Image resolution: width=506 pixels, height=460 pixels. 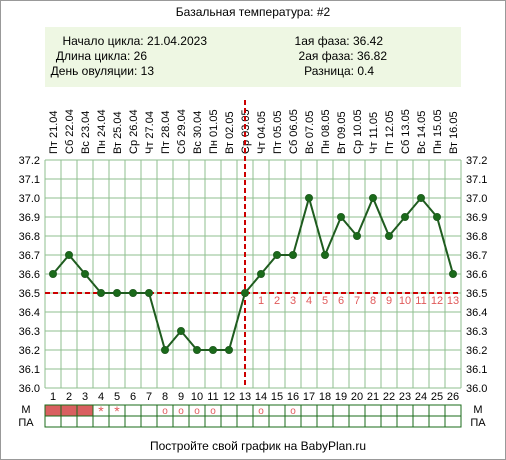 I want to click on x-day-label: 25, so click(x=437, y=397).